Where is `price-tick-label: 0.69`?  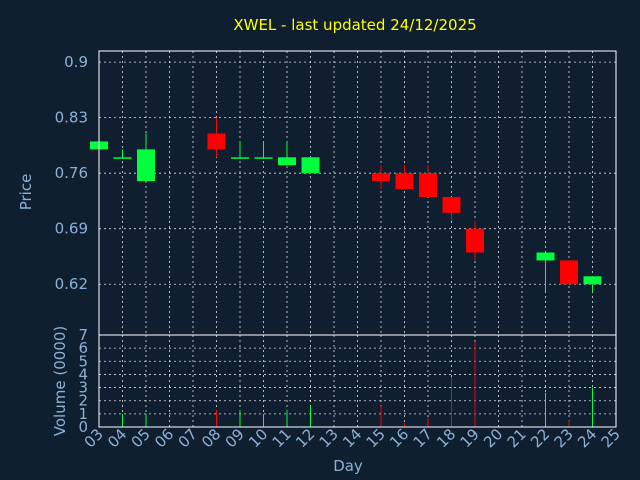 price-tick-label: 0.69 is located at coordinates (71, 229).